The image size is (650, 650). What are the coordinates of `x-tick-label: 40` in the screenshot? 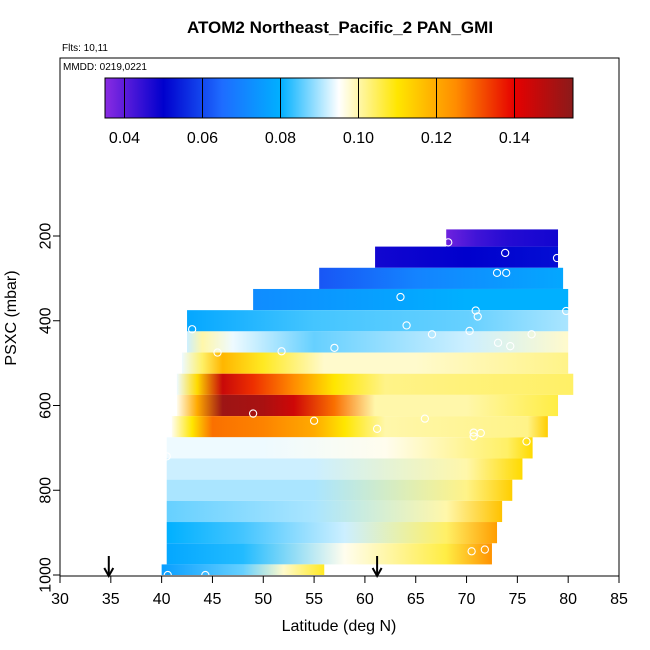 It's located at (162, 599).